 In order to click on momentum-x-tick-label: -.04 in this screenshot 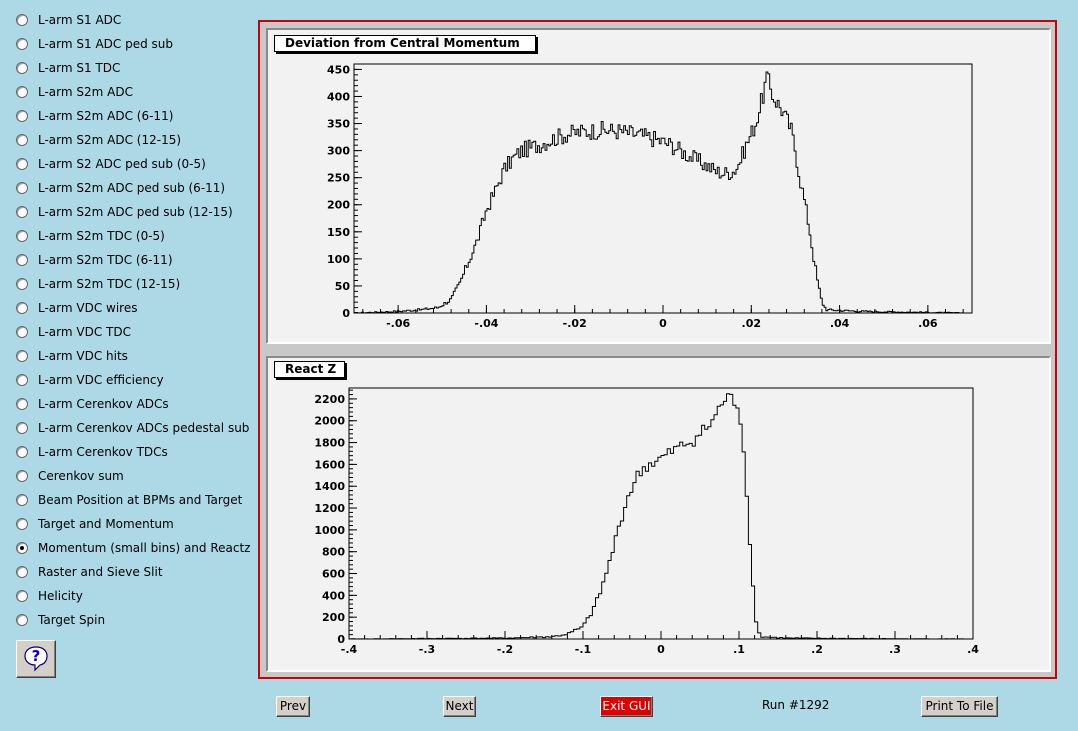, I will do `click(486, 323)`.